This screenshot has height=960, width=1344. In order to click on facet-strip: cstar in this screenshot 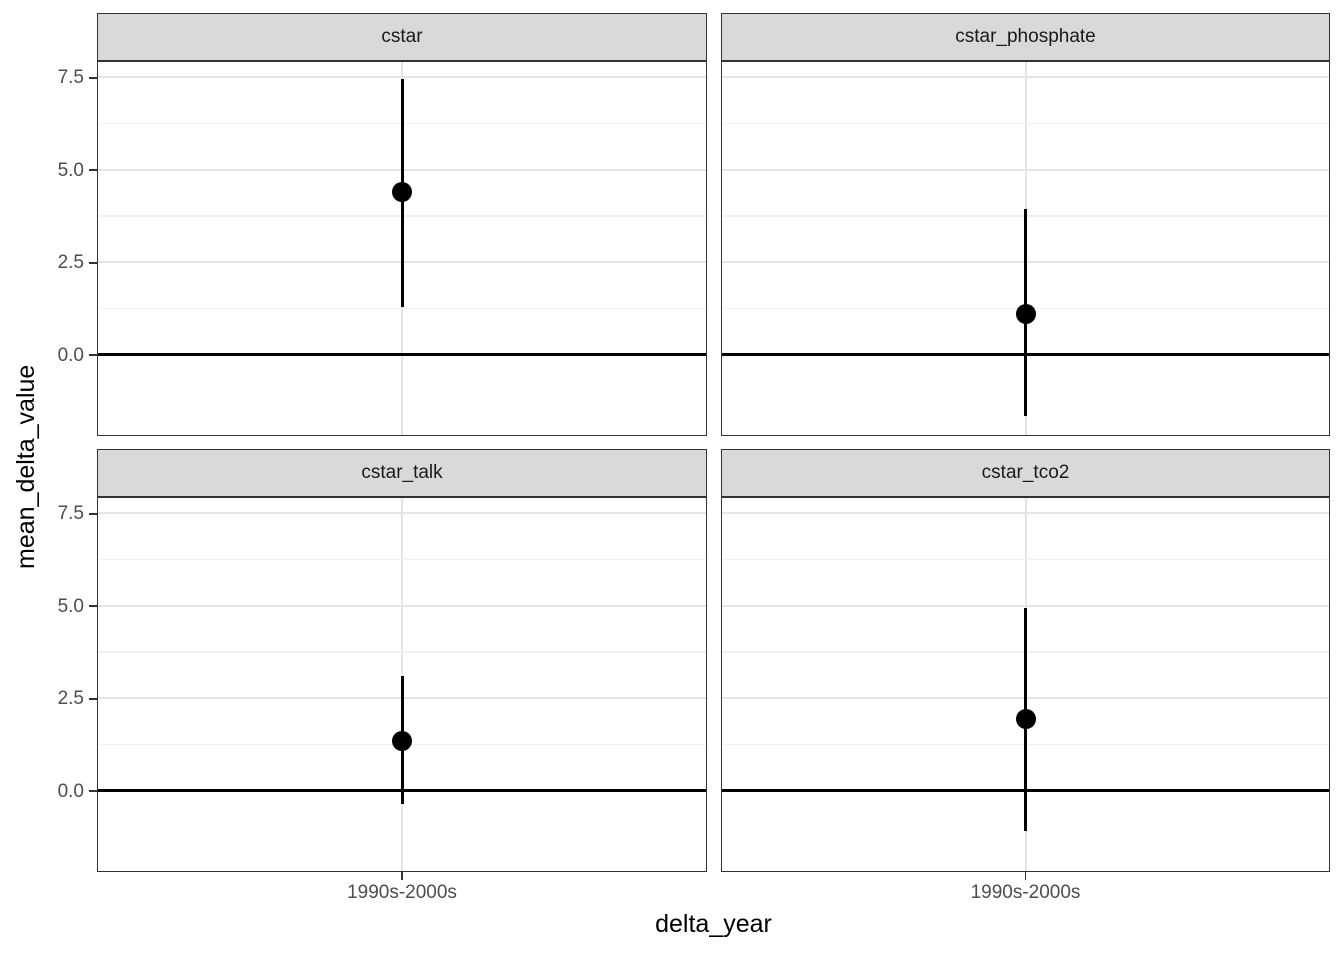, I will do `click(402, 37)`.